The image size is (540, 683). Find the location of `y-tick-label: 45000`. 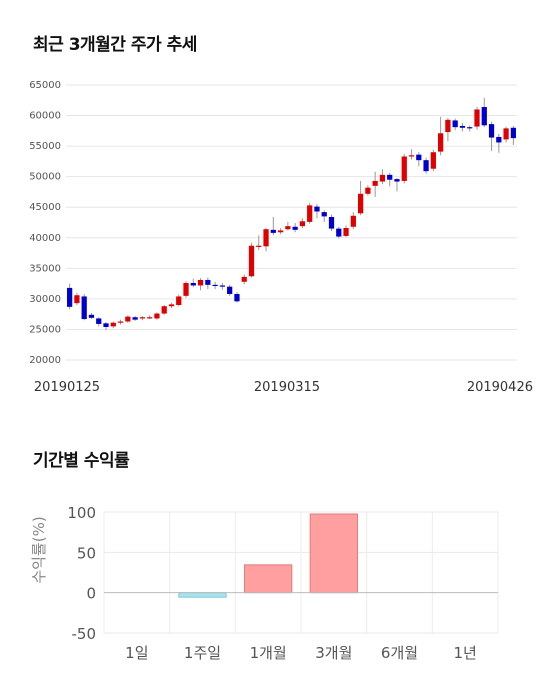

y-tick-label: 45000 is located at coordinates (45, 207).